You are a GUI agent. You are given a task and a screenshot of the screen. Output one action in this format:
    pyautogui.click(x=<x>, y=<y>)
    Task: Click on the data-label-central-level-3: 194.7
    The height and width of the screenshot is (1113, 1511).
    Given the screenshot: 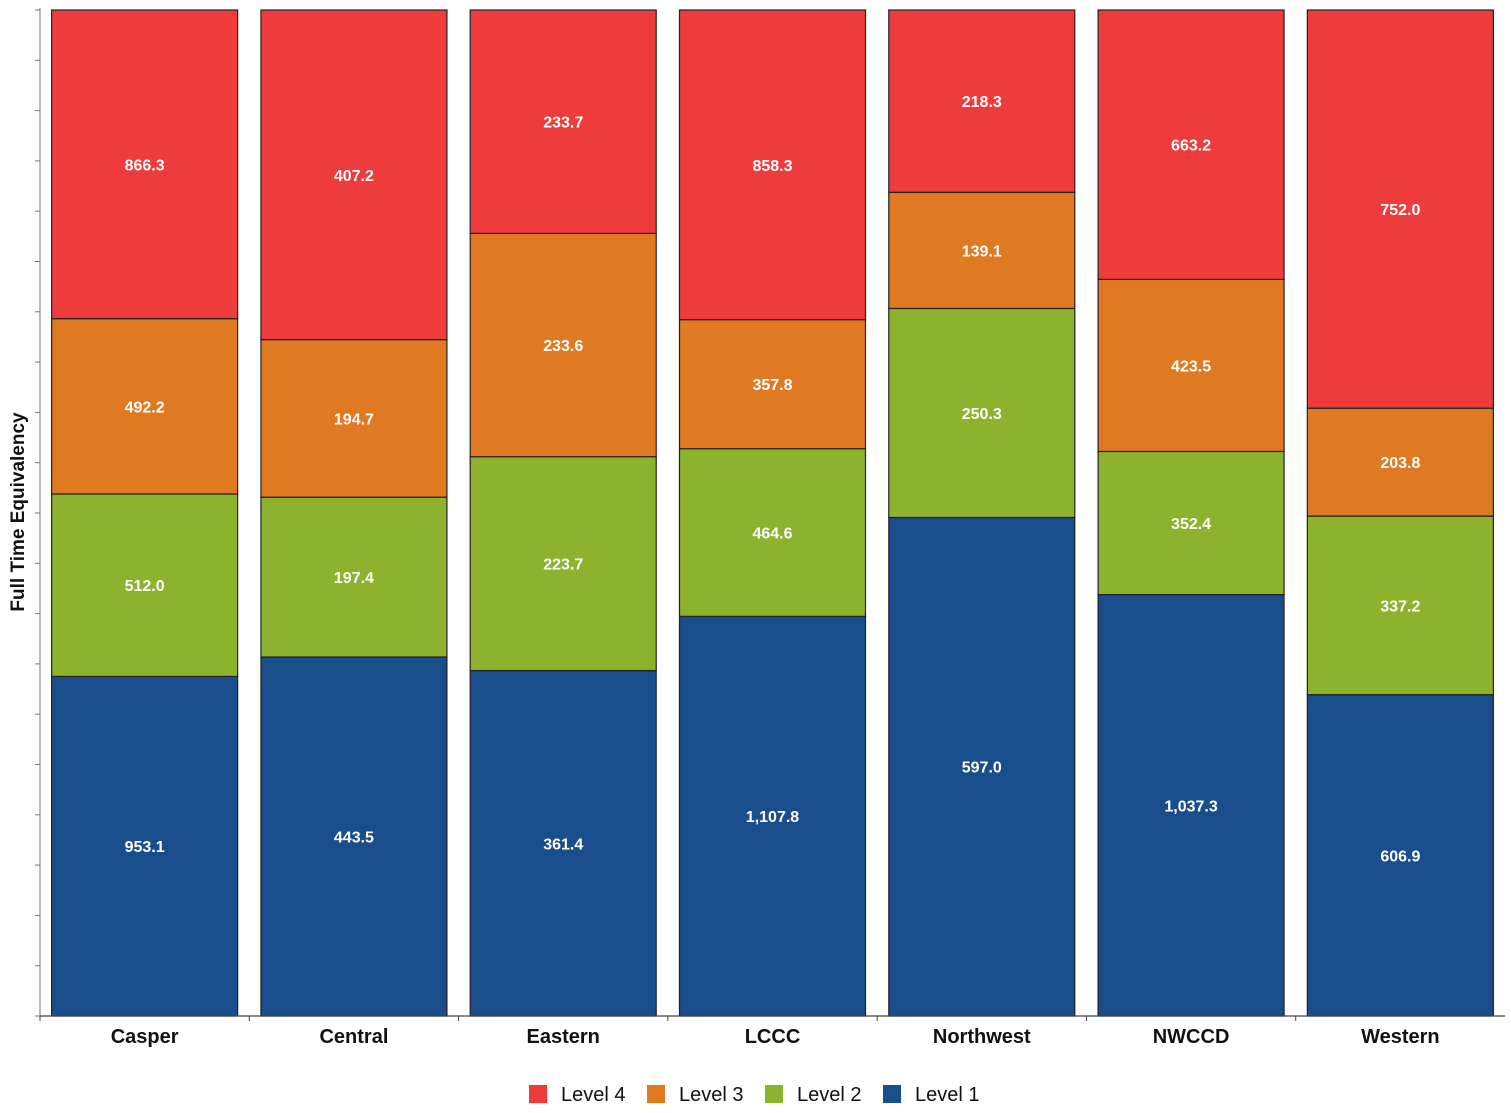 What is the action you would take?
    pyautogui.click(x=354, y=419)
    